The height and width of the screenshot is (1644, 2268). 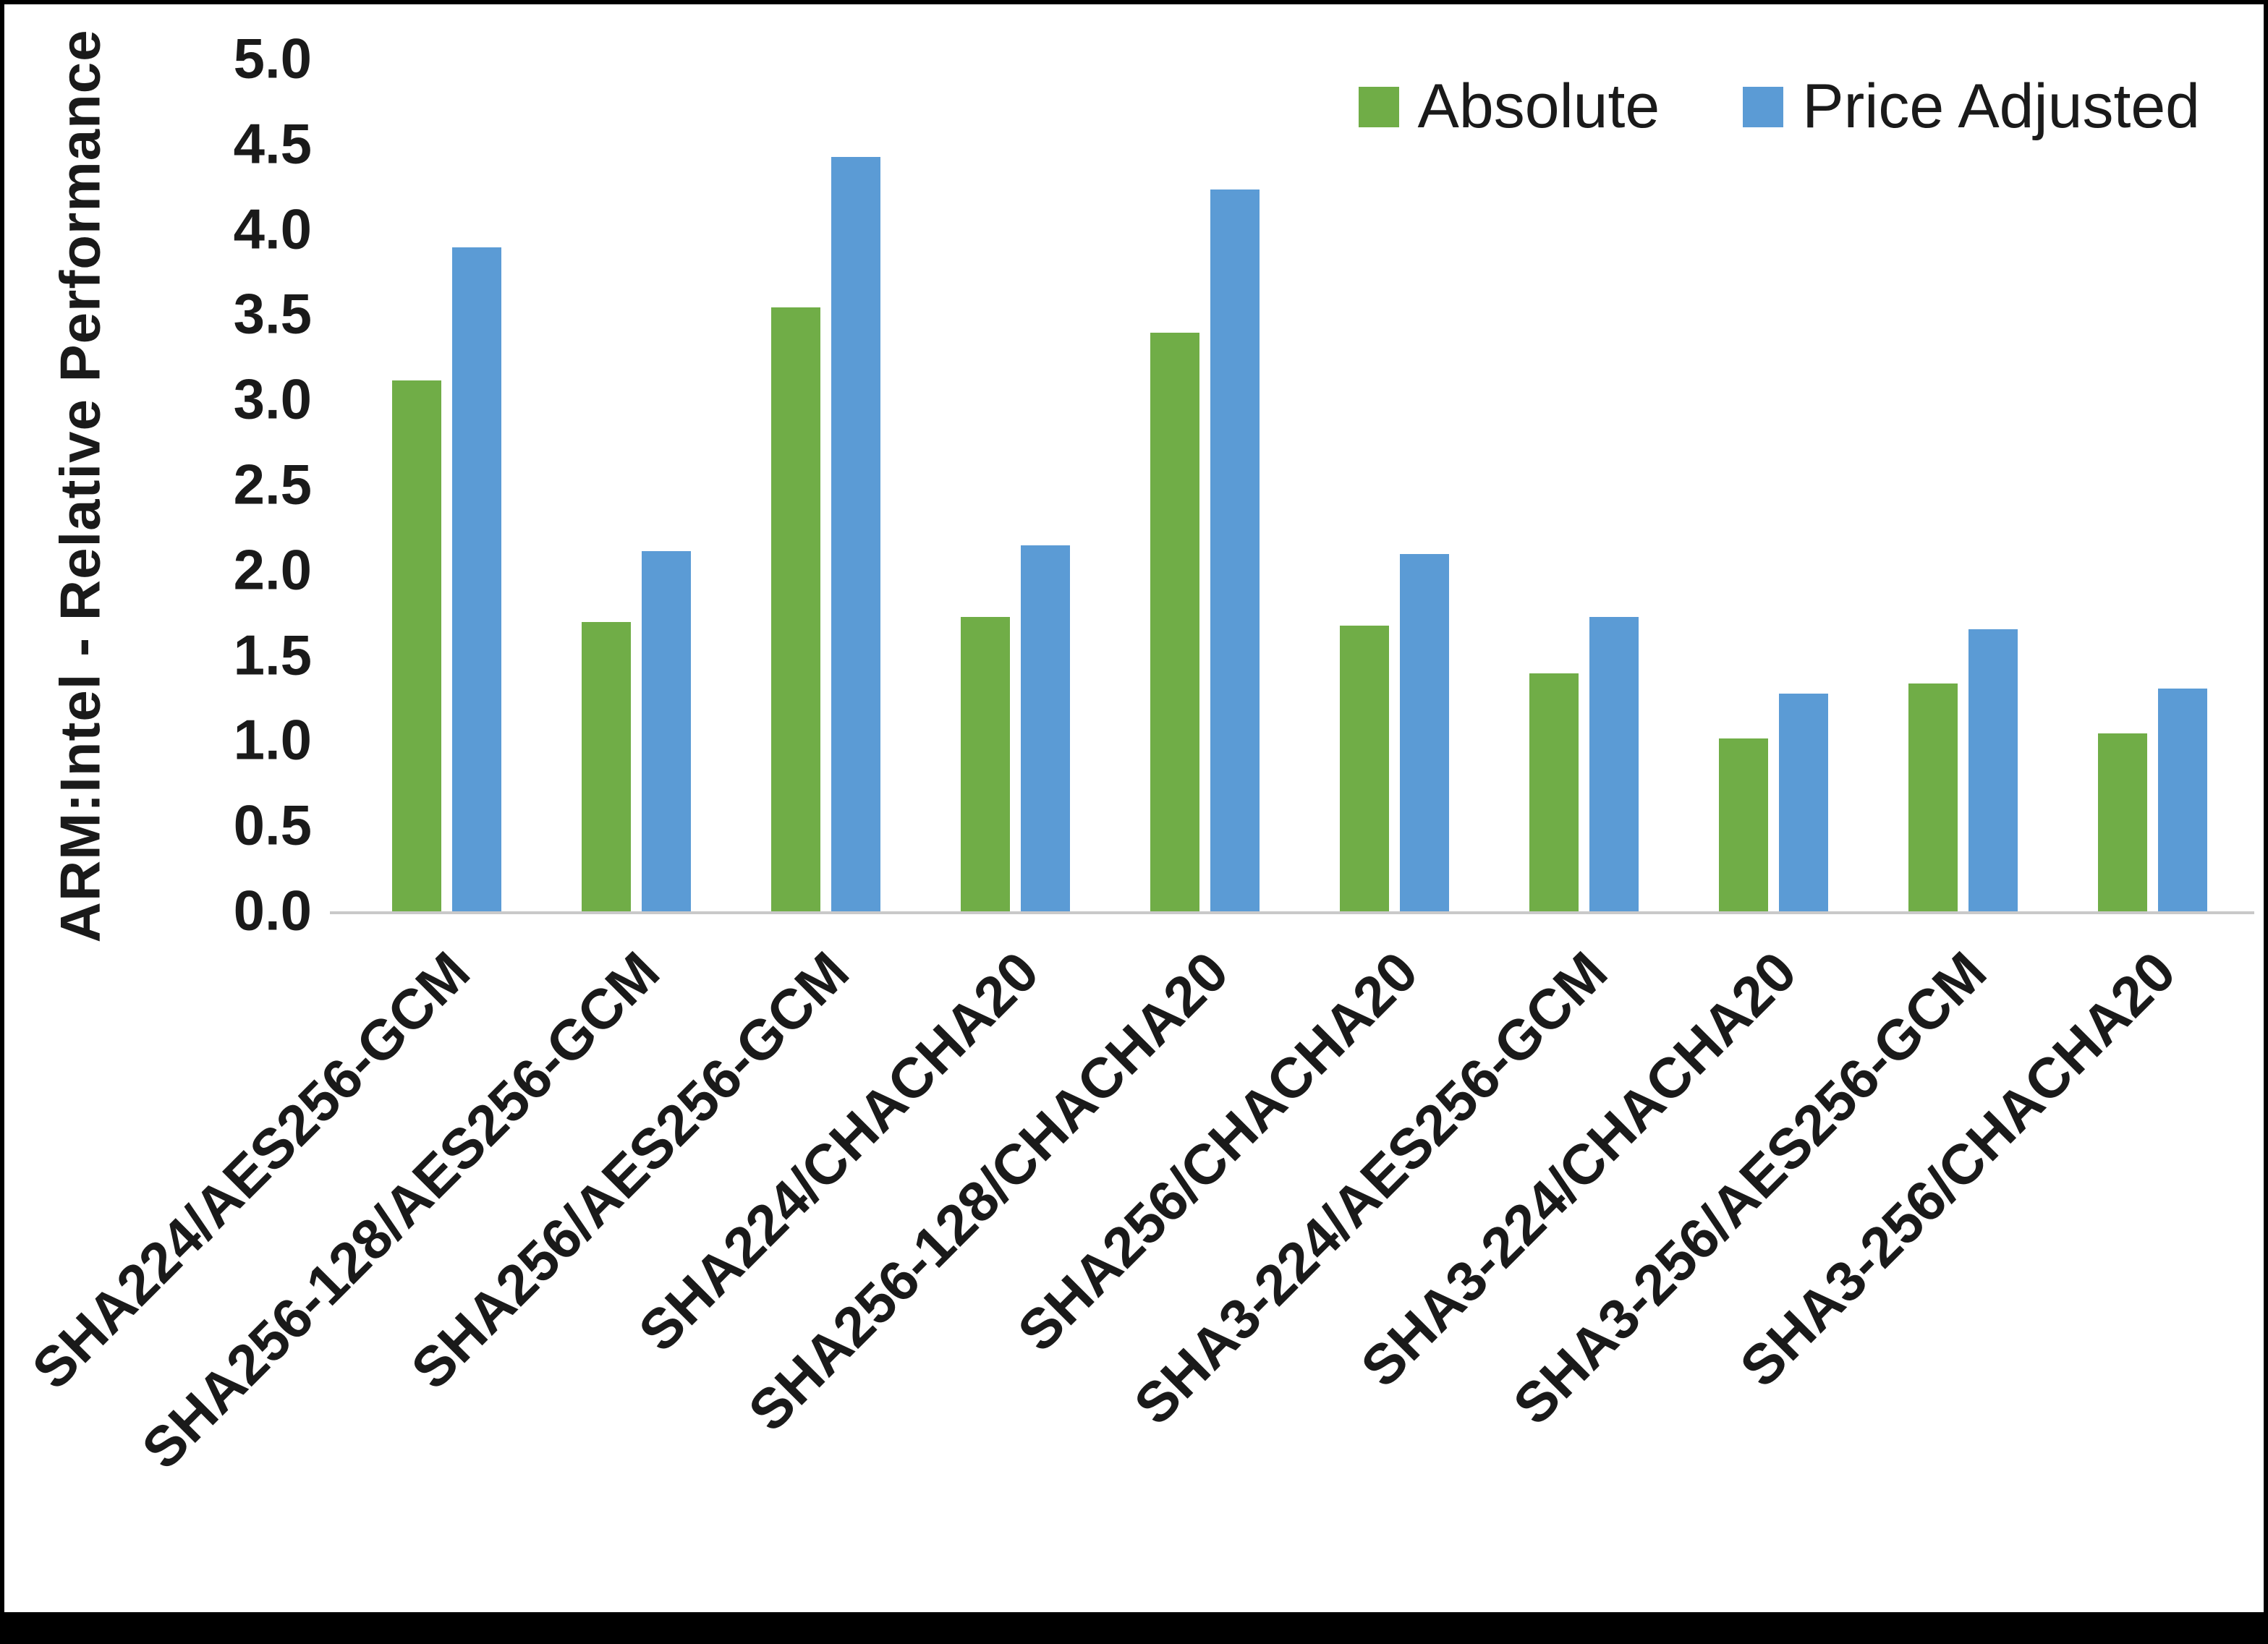 I want to click on x-axis-category-label: SHA256-128/AES256-GCM, so click(x=400, y=1210).